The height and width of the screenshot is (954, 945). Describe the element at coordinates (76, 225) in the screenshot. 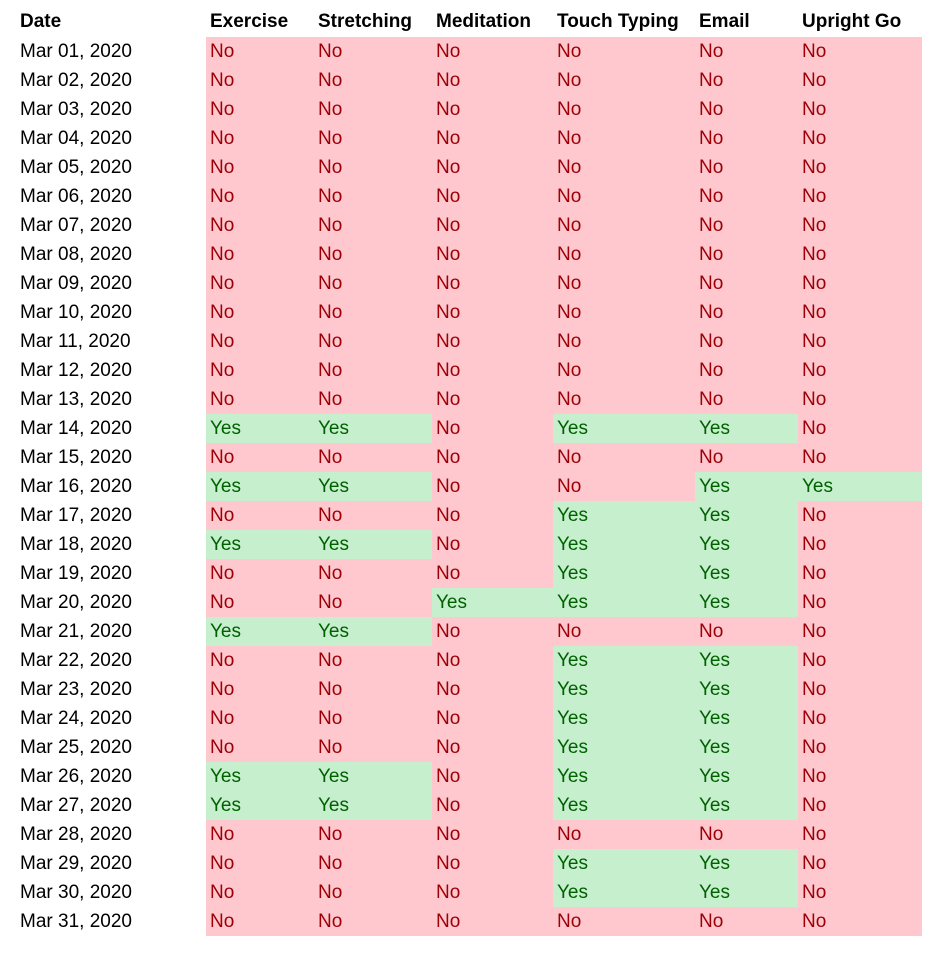

I see `date-cell: Mar 07, 2020` at that location.